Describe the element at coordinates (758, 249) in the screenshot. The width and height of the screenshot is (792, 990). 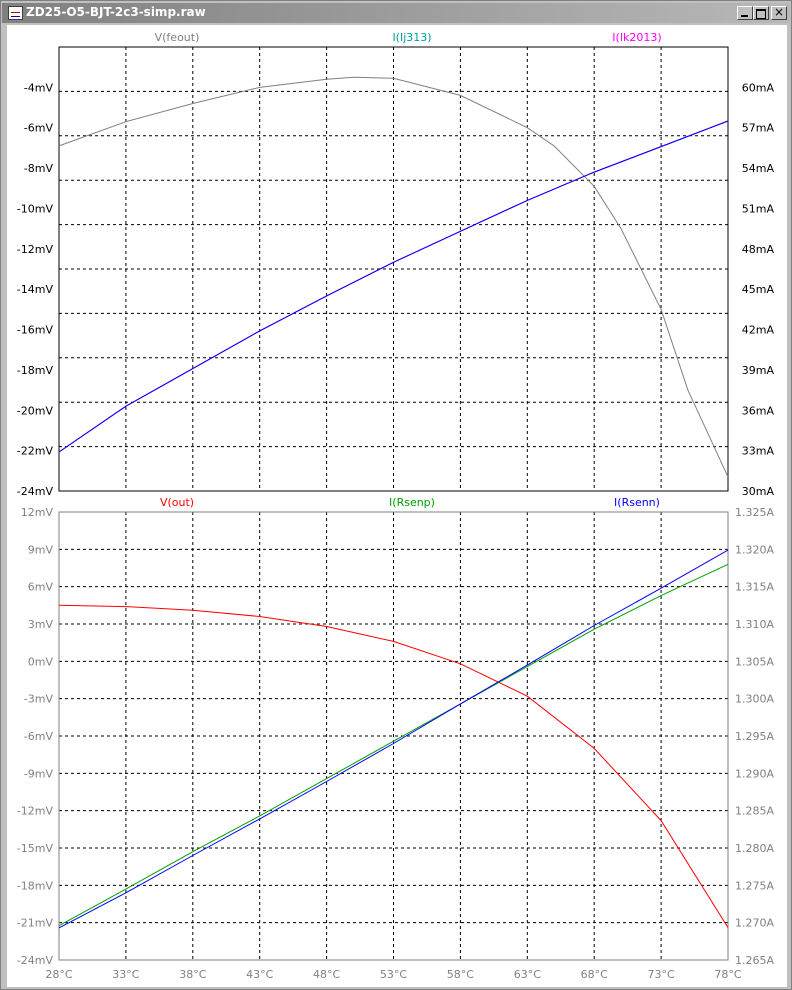
I see `right-tick-label: 48mA` at that location.